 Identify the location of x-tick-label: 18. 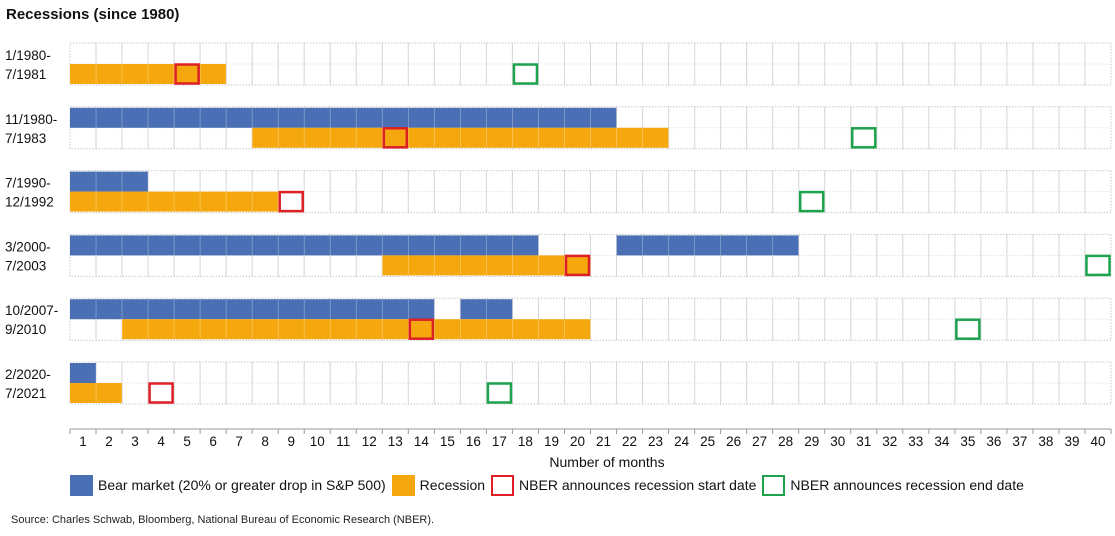
(525, 441).